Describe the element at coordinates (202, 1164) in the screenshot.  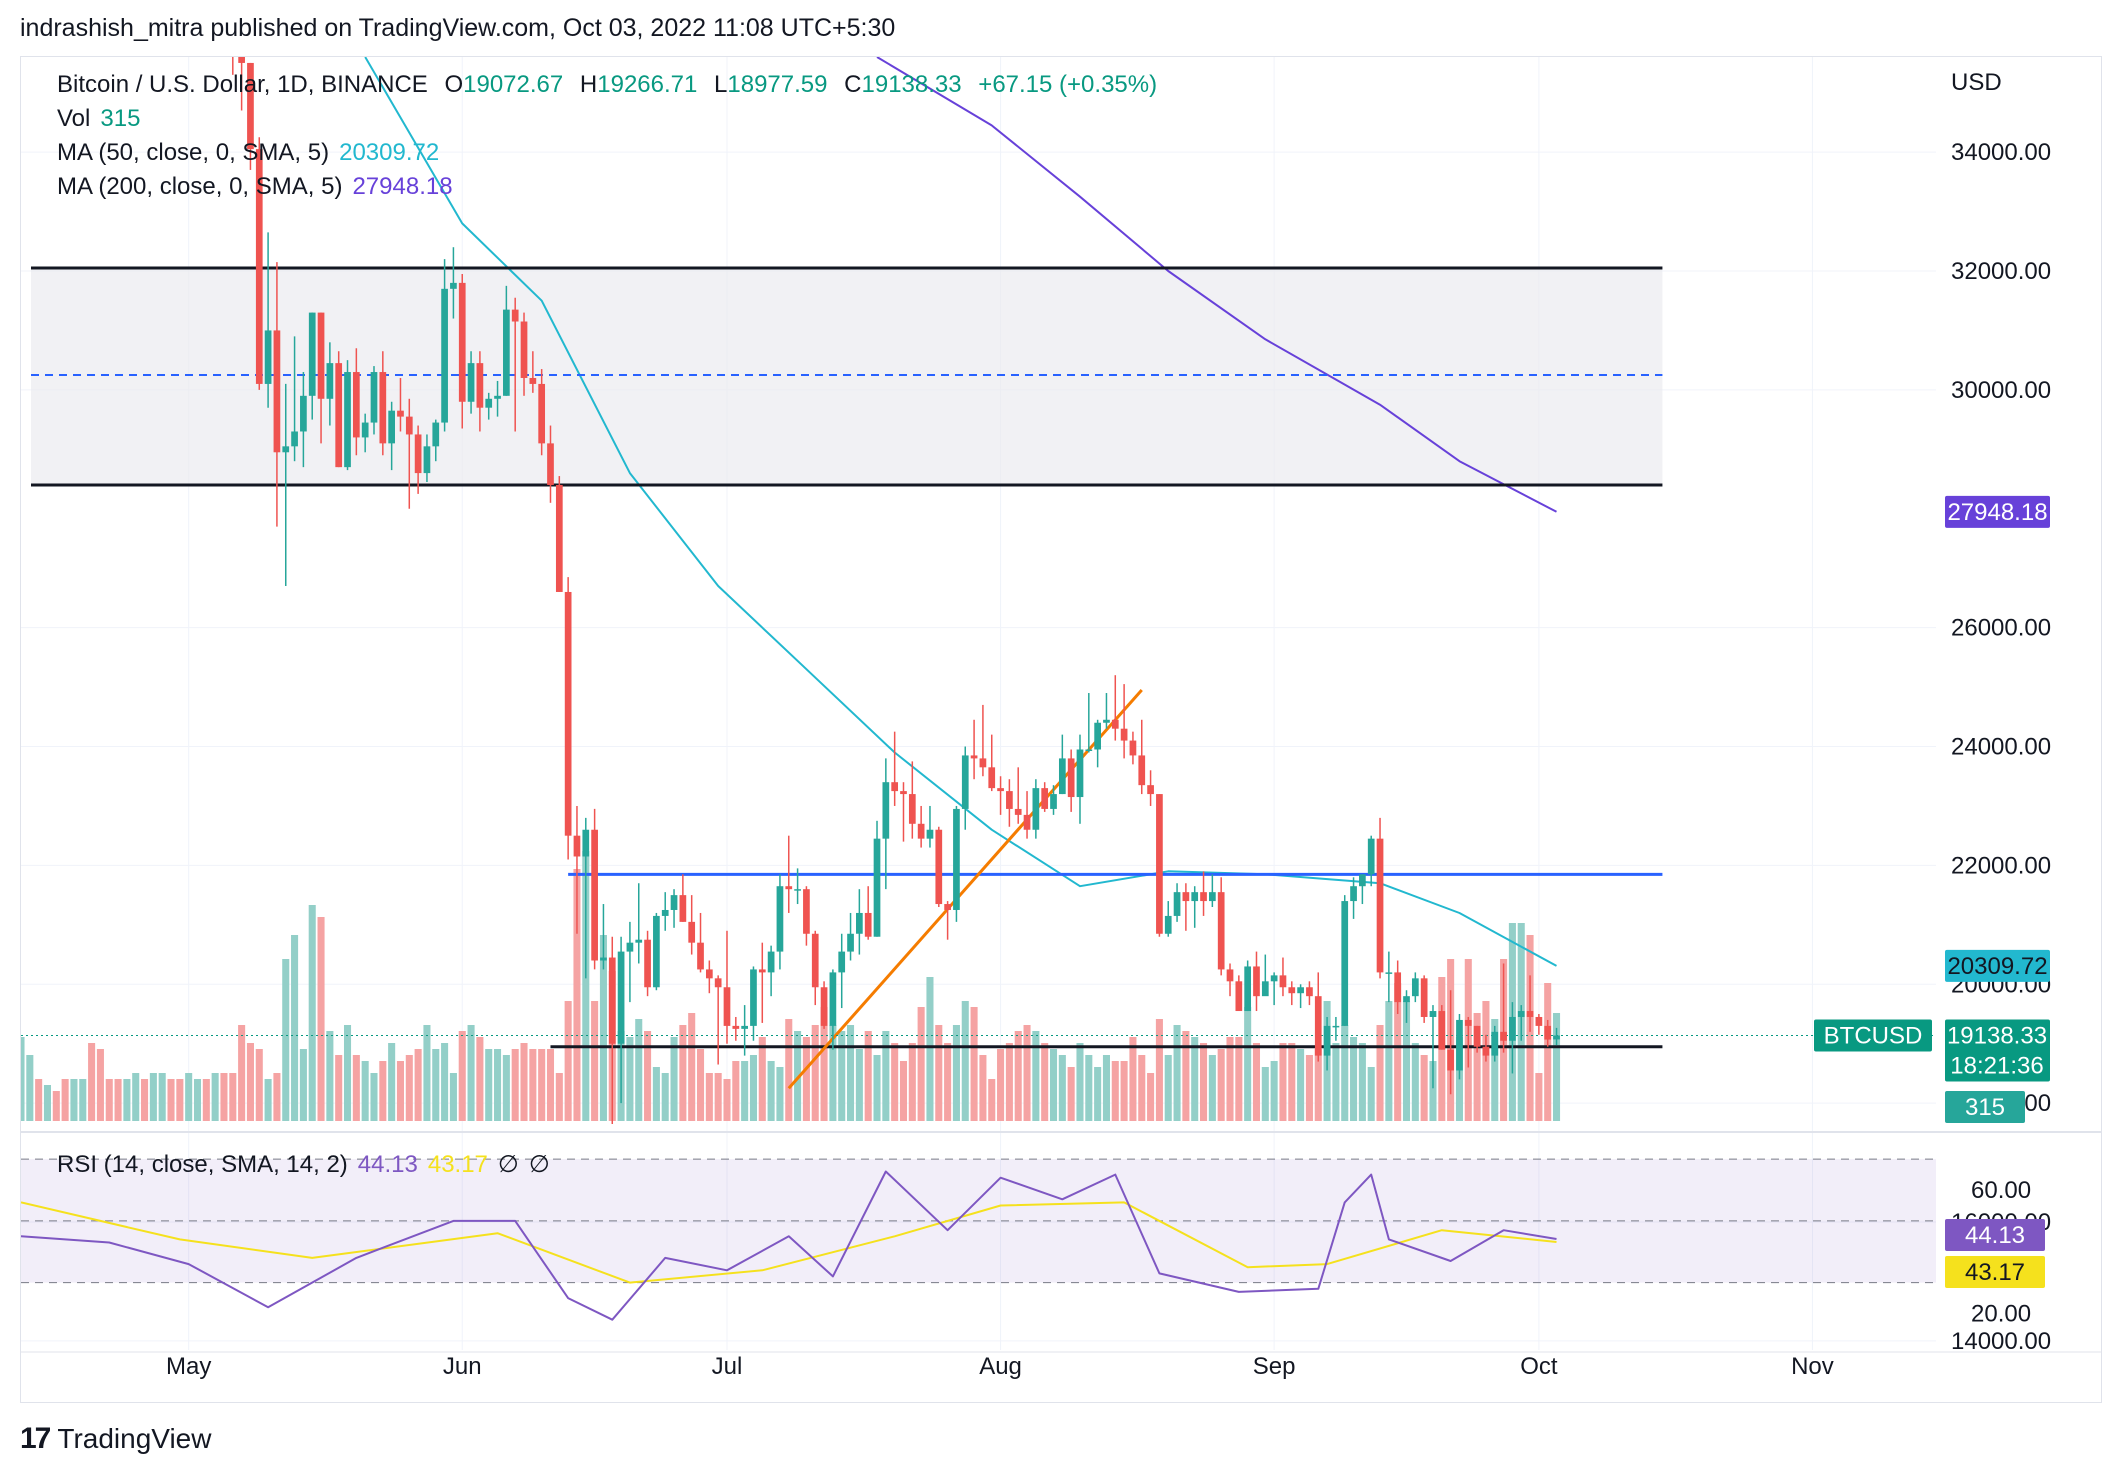
I see `legend-rsi-label: RSI (14, close, SMA, 14, 2)` at that location.